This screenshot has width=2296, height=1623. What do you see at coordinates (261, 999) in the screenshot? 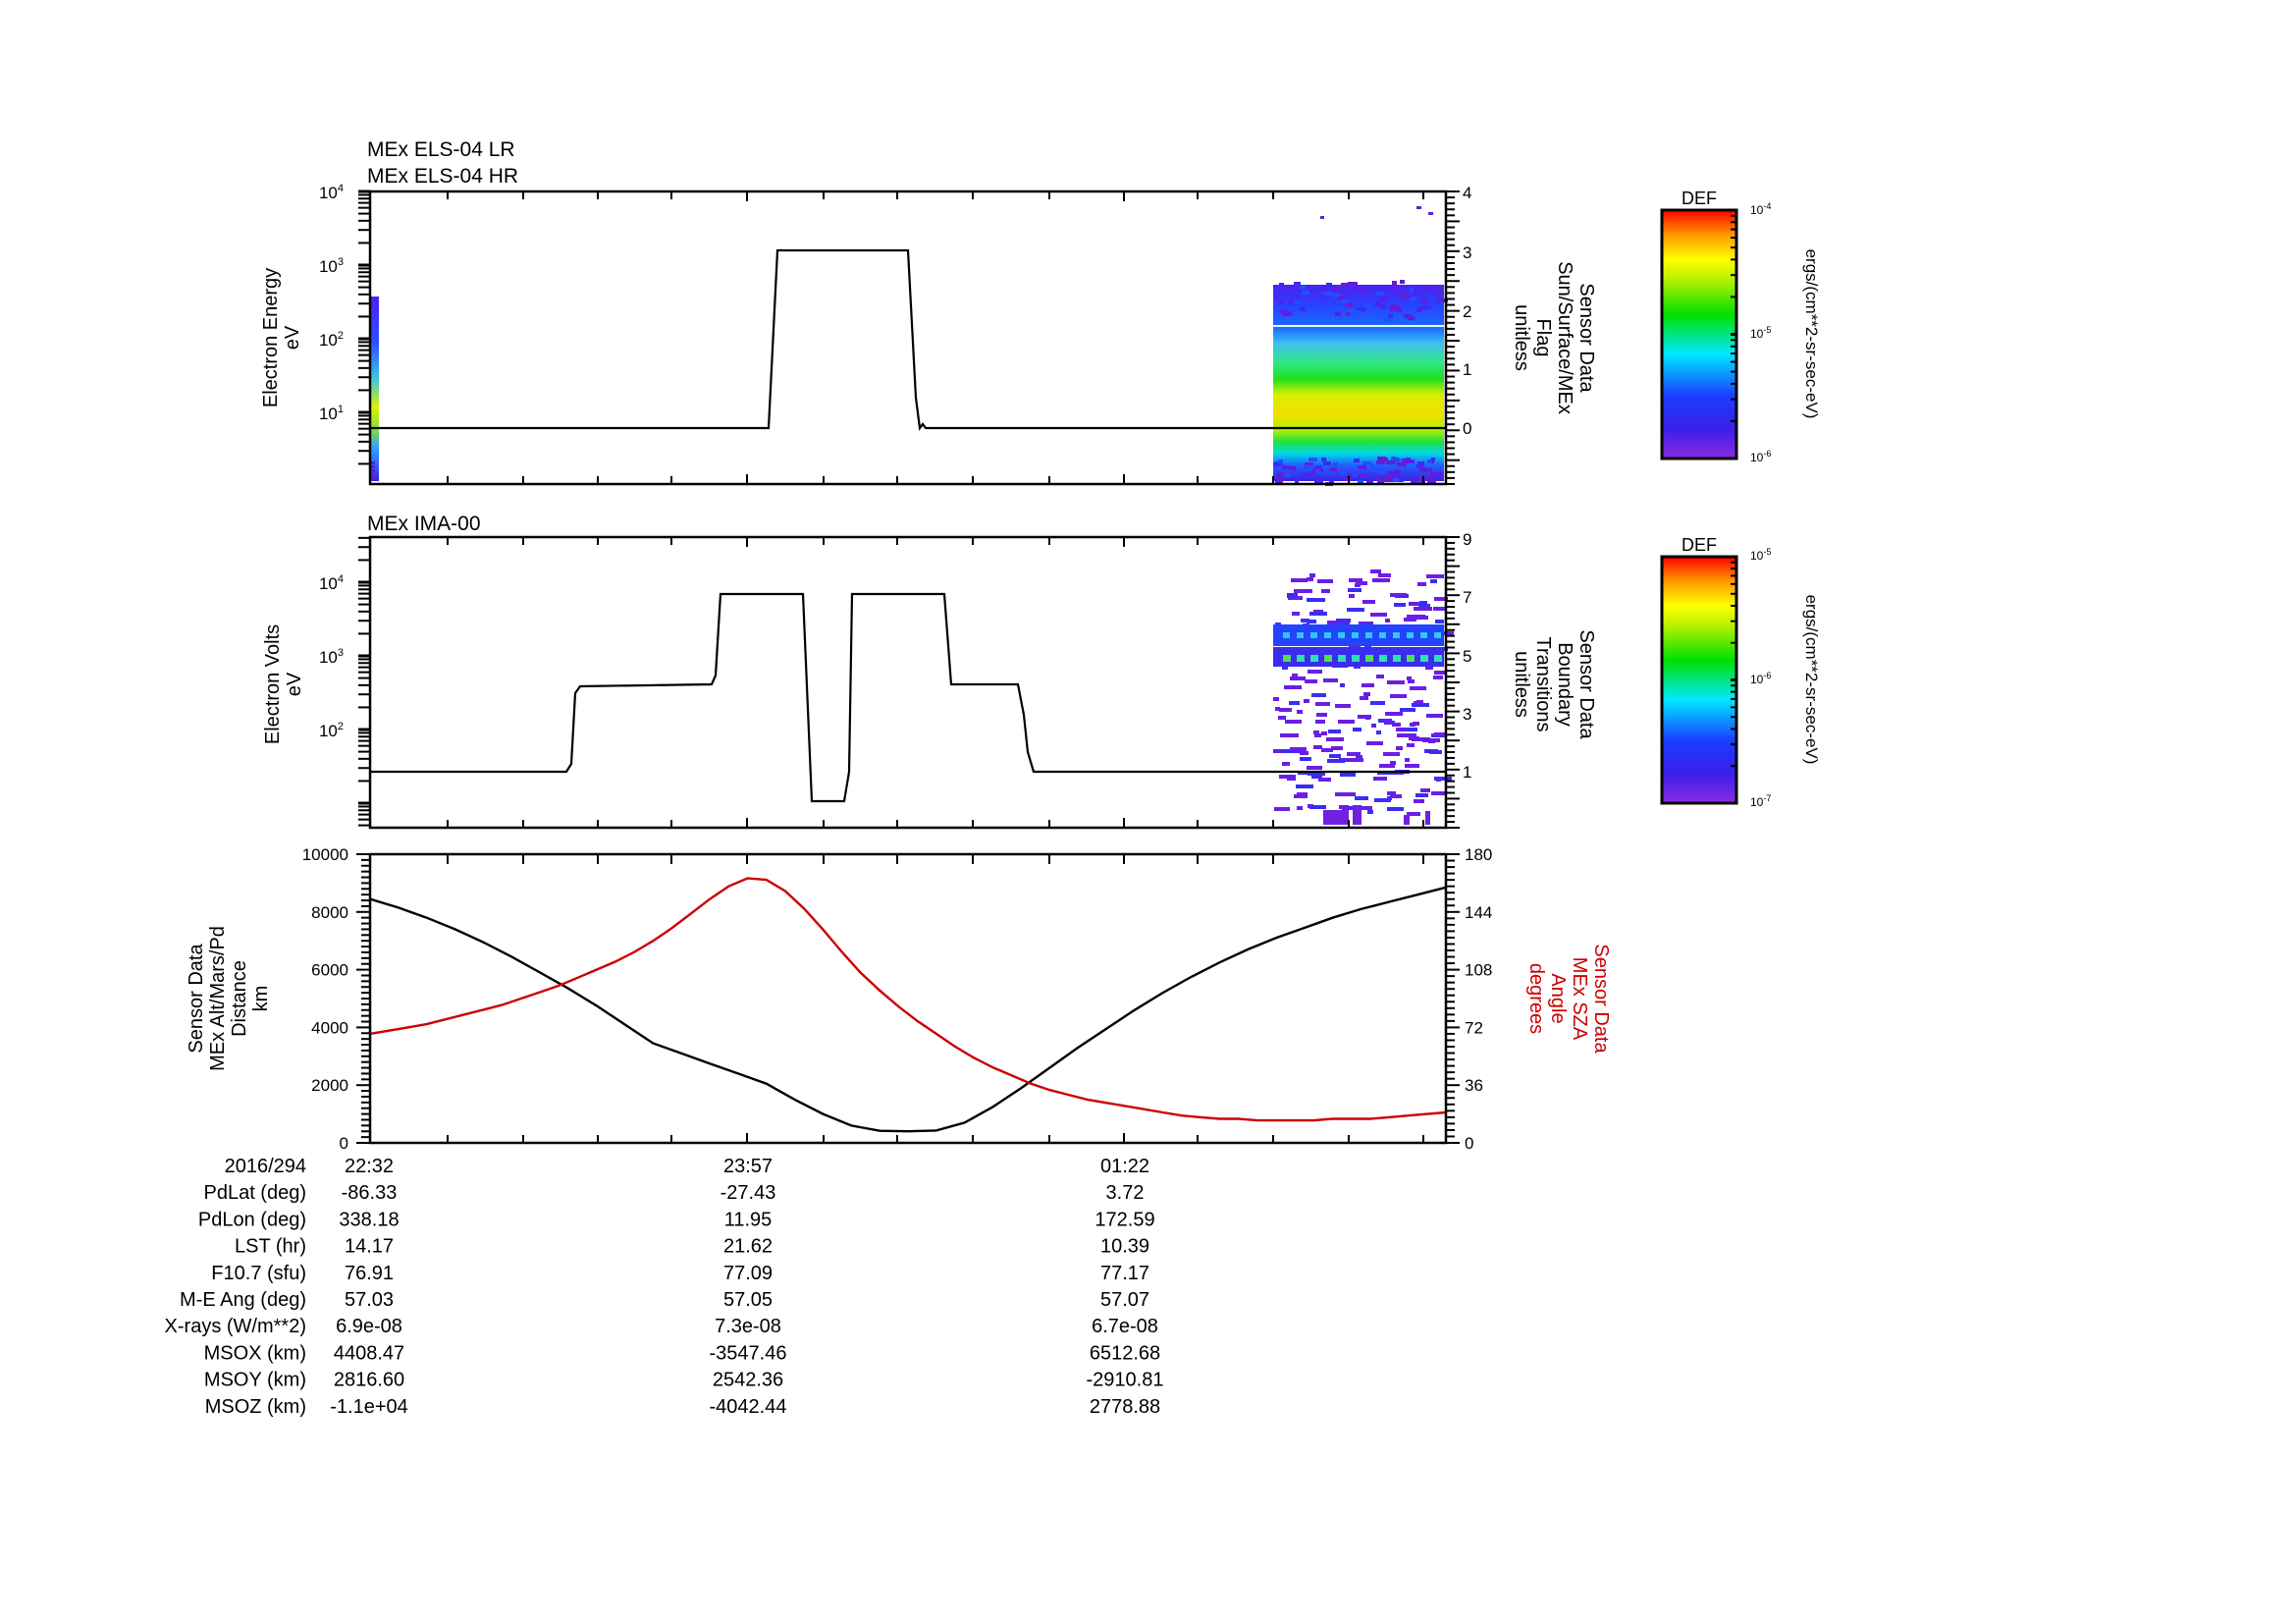
I see `svg-text: km` at bounding box center [261, 999].